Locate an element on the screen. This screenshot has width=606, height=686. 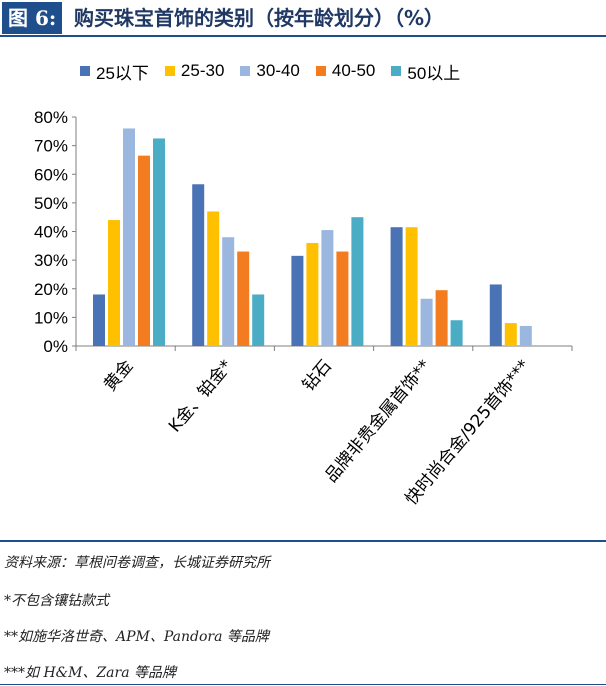
source-note: 资料来源：草根问卷调查，长城证券研究所 is located at coordinates (137, 563).